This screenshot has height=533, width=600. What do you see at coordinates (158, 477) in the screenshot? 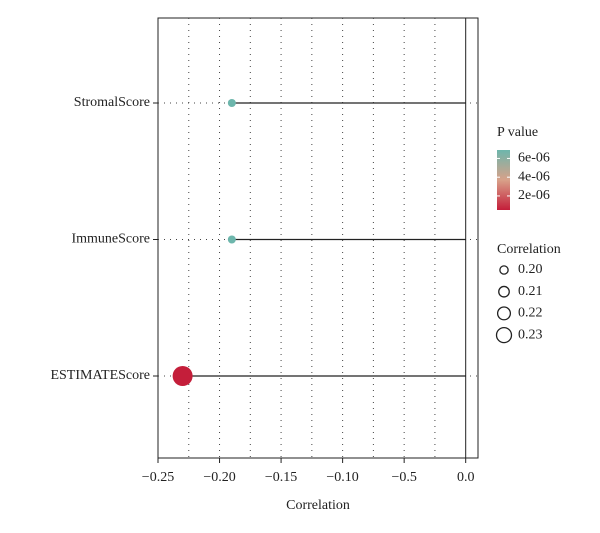
I see `x-tick-label: −0.25` at bounding box center [158, 477].